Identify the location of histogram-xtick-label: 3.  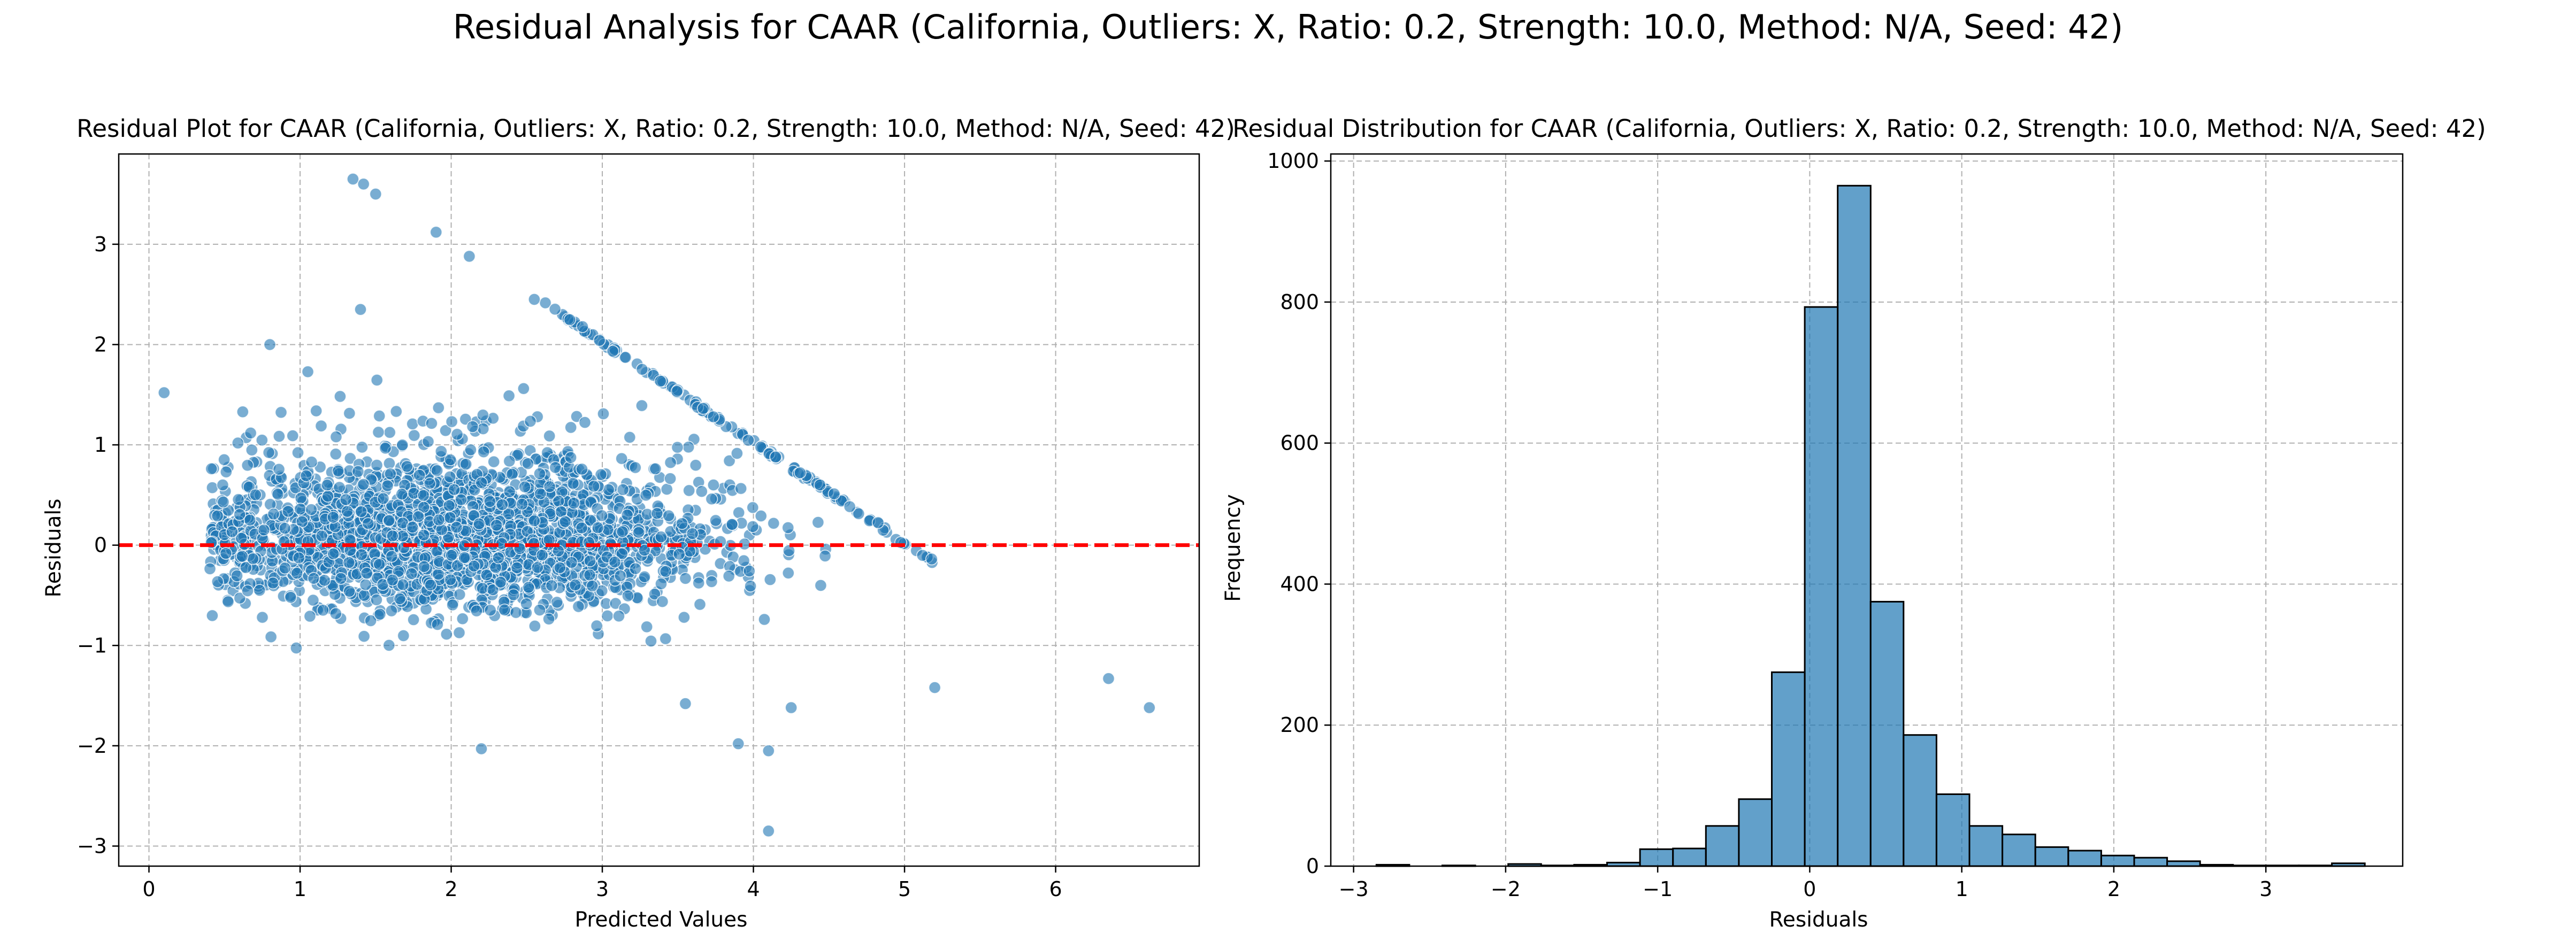
(2265, 889).